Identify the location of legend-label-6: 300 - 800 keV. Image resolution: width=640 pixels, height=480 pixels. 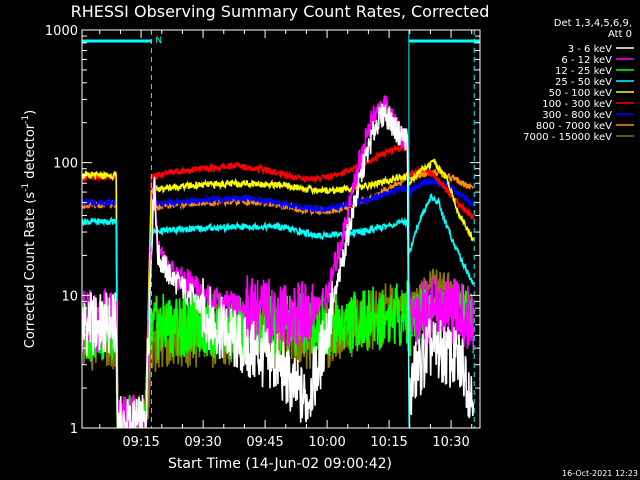
(577, 115).